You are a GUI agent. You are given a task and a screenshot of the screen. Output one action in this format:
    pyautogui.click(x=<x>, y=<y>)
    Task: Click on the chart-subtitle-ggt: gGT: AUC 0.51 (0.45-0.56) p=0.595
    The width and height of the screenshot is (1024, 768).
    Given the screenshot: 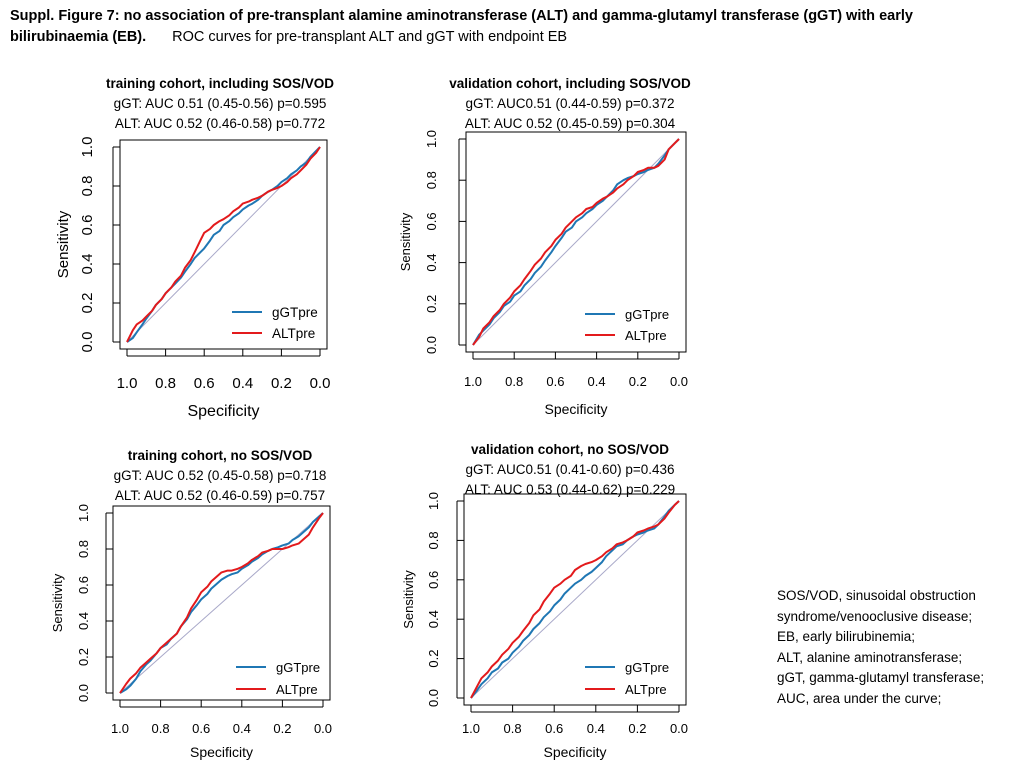 What is the action you would take?
    pyautogui.click(x=220, y=103)
    